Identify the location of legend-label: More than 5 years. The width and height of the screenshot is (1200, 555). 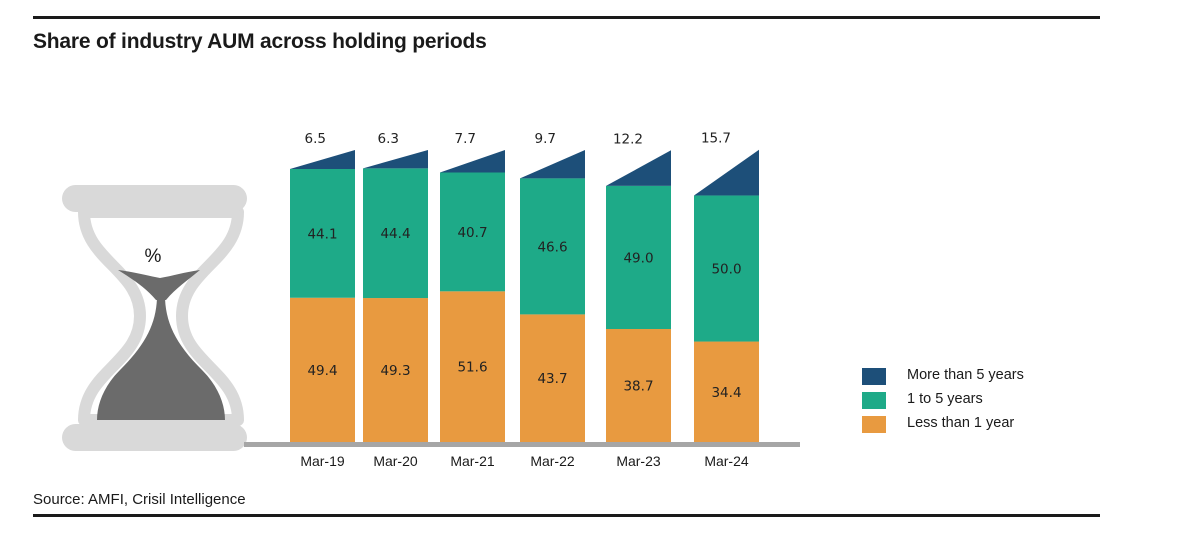
(965, 375).